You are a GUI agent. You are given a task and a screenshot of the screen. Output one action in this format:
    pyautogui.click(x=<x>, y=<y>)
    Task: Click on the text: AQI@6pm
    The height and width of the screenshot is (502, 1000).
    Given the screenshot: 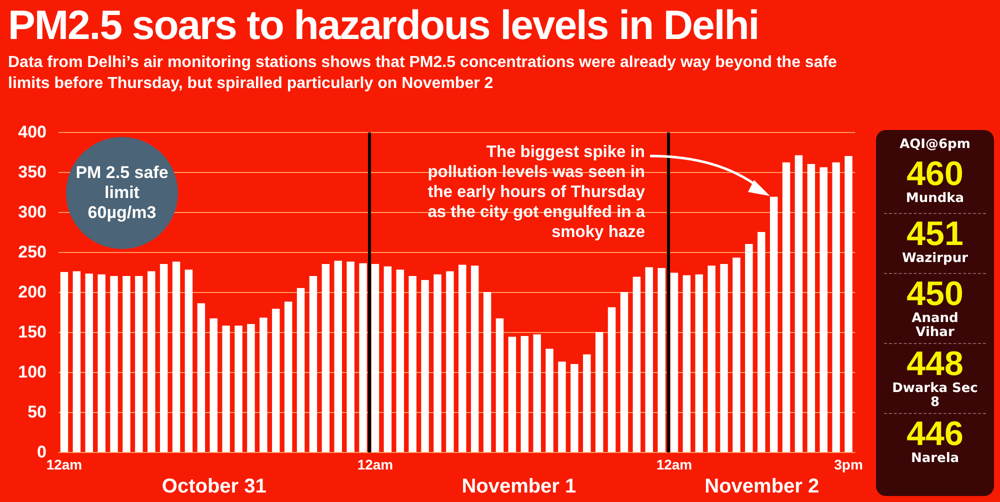 What is the action you would take?
    pyautogui.click(x=935, y=144)
    